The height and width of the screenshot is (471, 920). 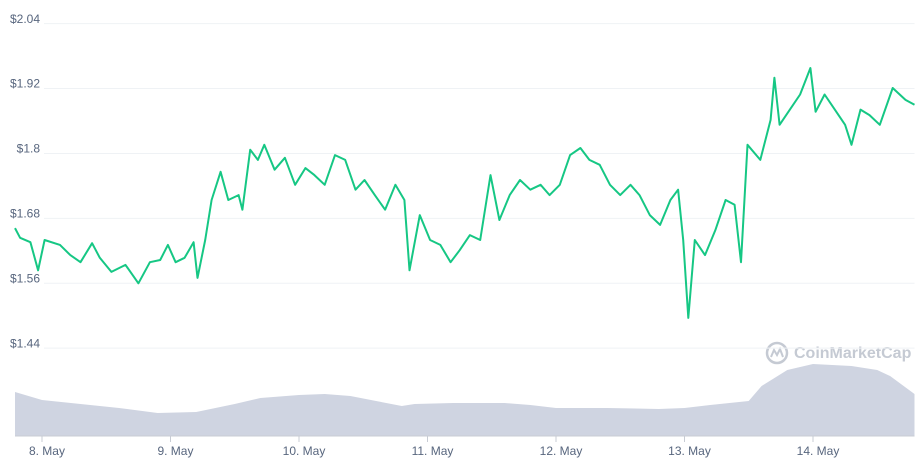 I want to click on y-tick-label: $1.8, so click(x=29, y=149).